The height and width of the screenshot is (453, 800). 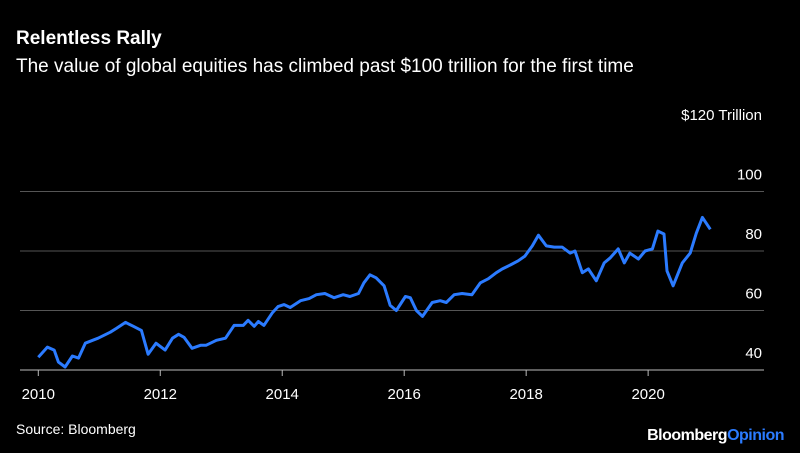 I want to click on x-tick-label: 2020, so click(x=647, y=394).